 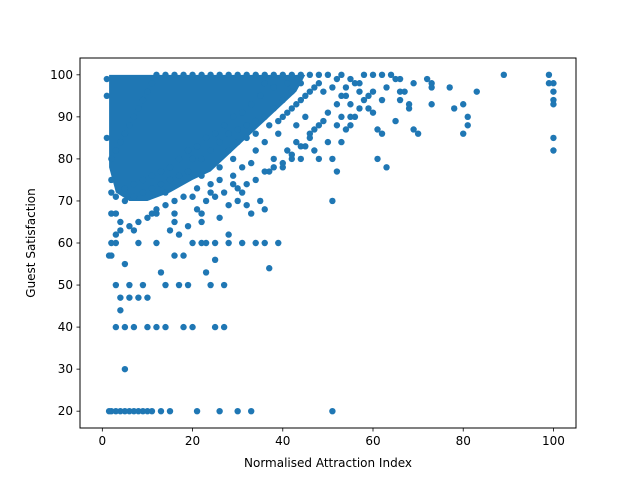 I want to click on x-axis-label: Normalised Attraction Index, so click(x=328, y=463).